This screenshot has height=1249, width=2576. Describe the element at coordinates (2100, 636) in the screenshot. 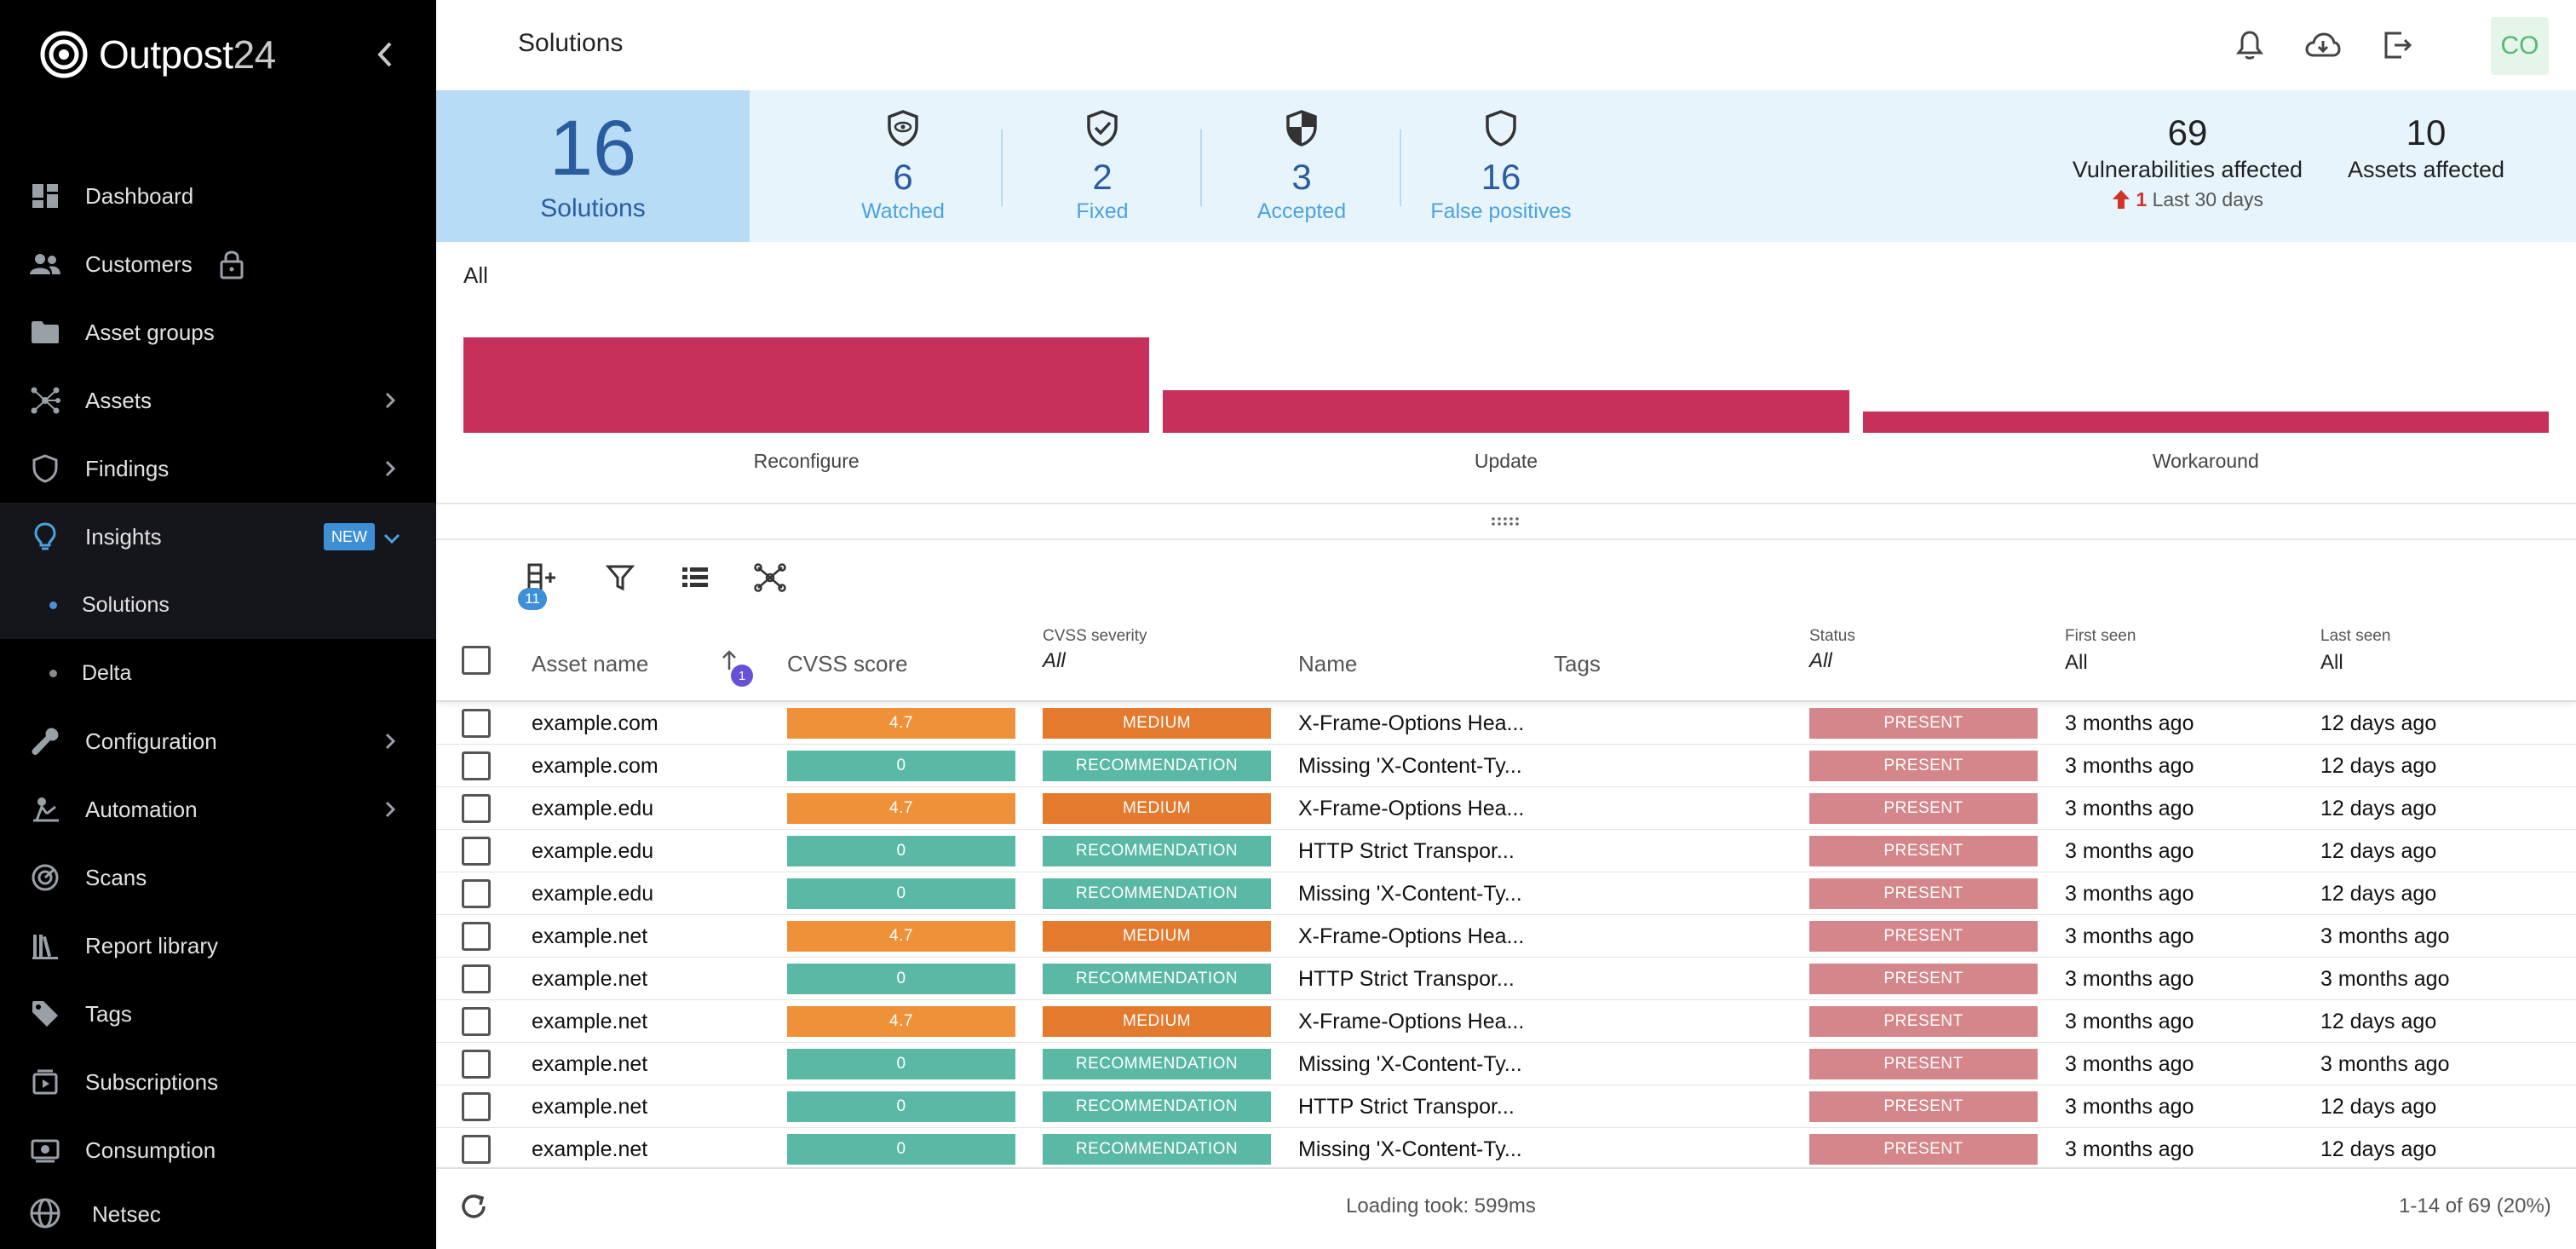

I see `column-first-seen: First seen` at that location.